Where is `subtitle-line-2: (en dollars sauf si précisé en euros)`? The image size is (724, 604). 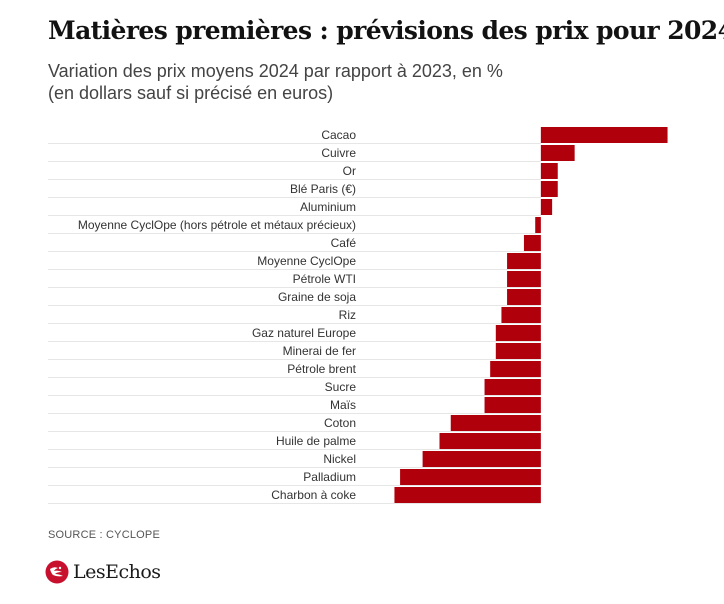 subtitle-line-2: (en dollars sauf si précisé en euros) is located at coordinates (191, 93).